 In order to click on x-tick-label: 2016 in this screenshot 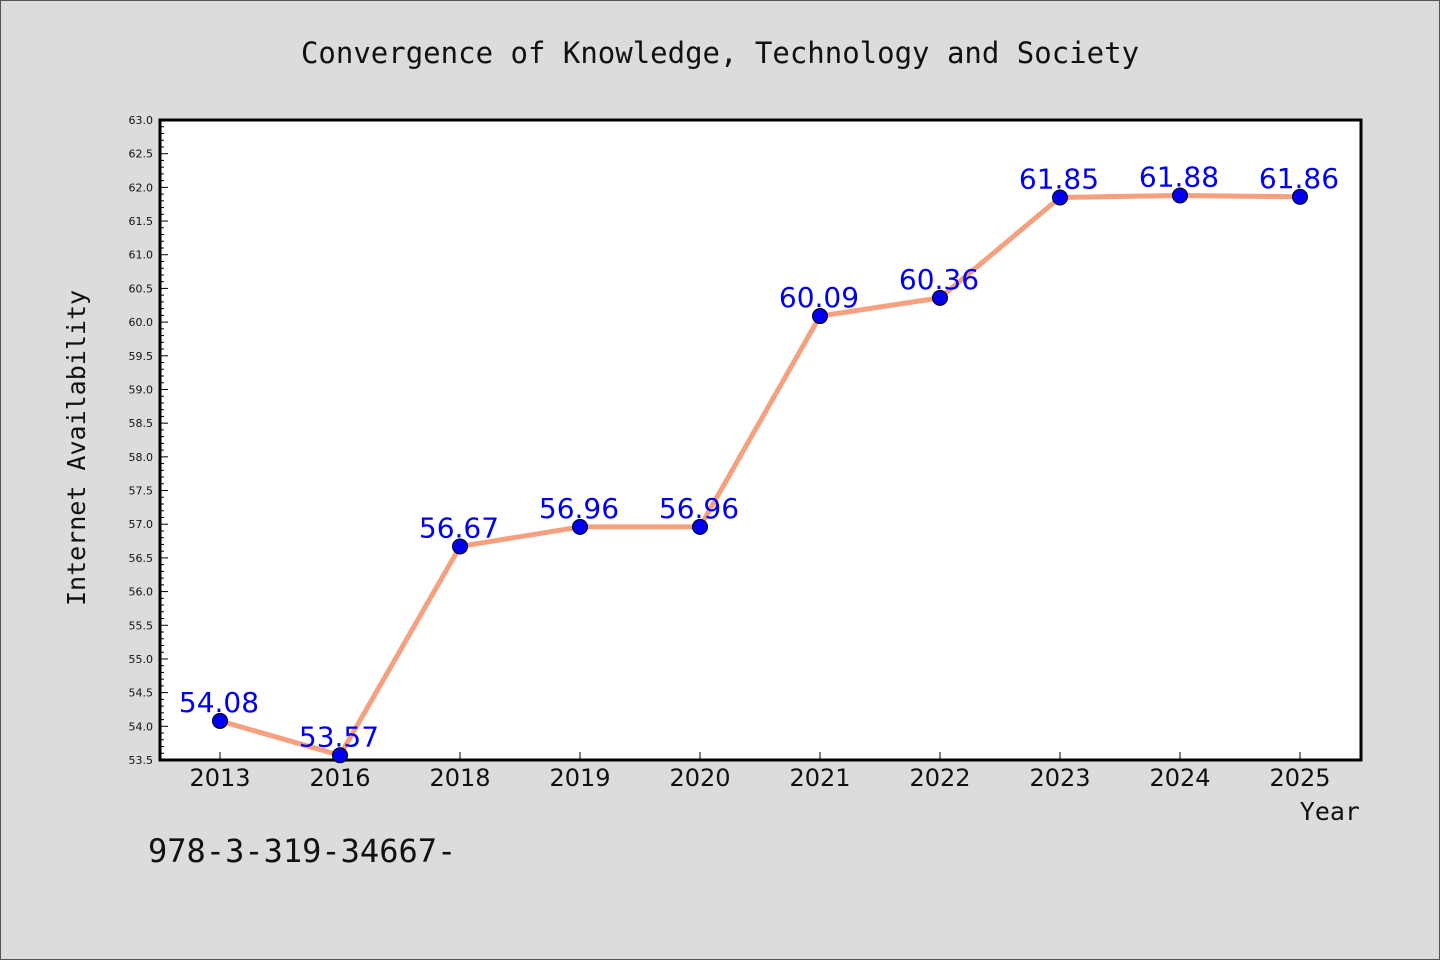, I will do `click(339, 778)`.